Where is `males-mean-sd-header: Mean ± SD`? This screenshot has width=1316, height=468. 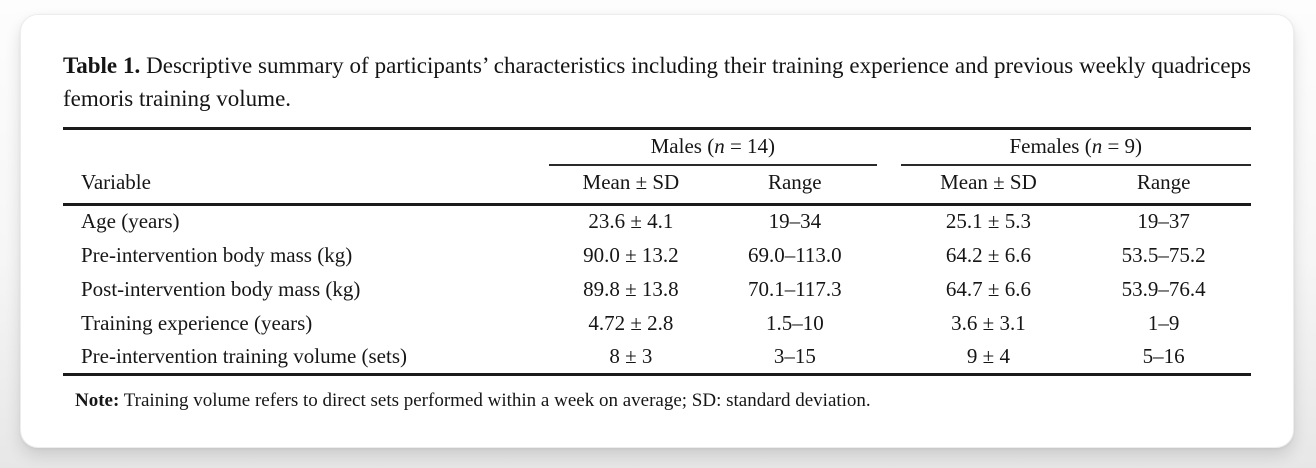
males-mean-sd-header: Mean ± SD is located at coordinates (630, 185).